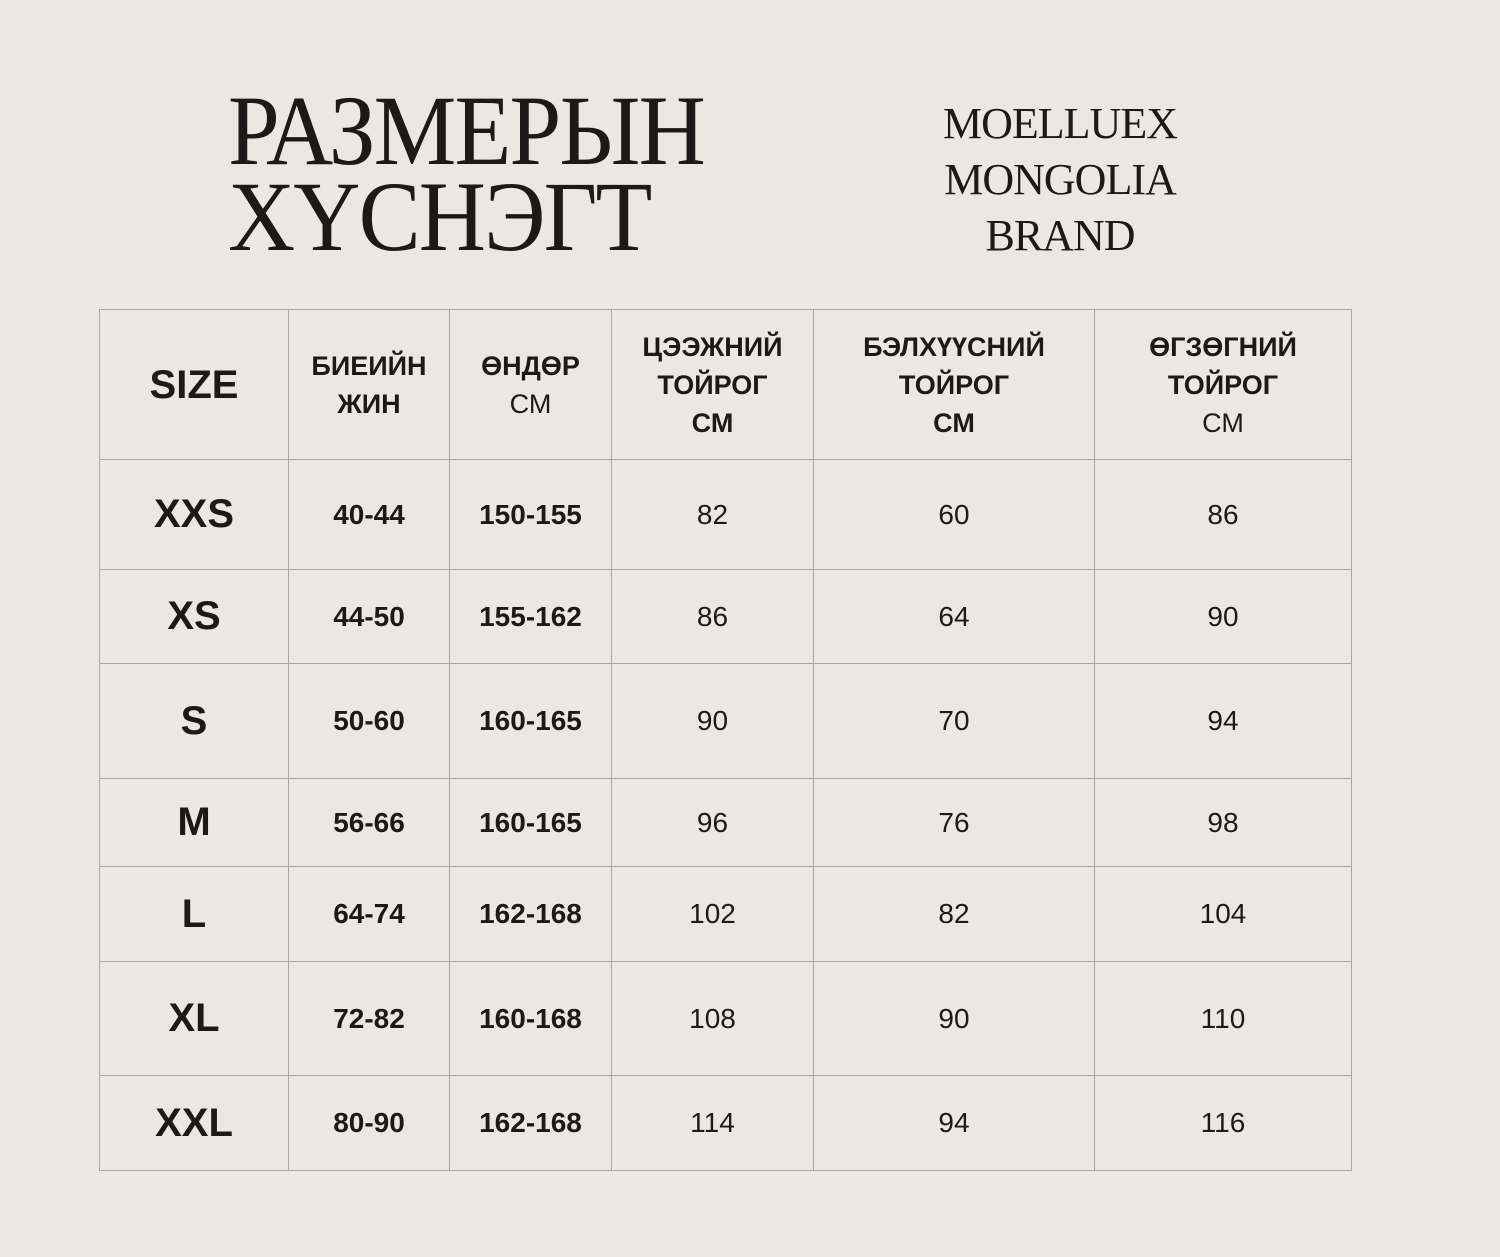 This screenshot has height=1257, width=1500. I want to click on cell-waist: 70, so click(954, 721).